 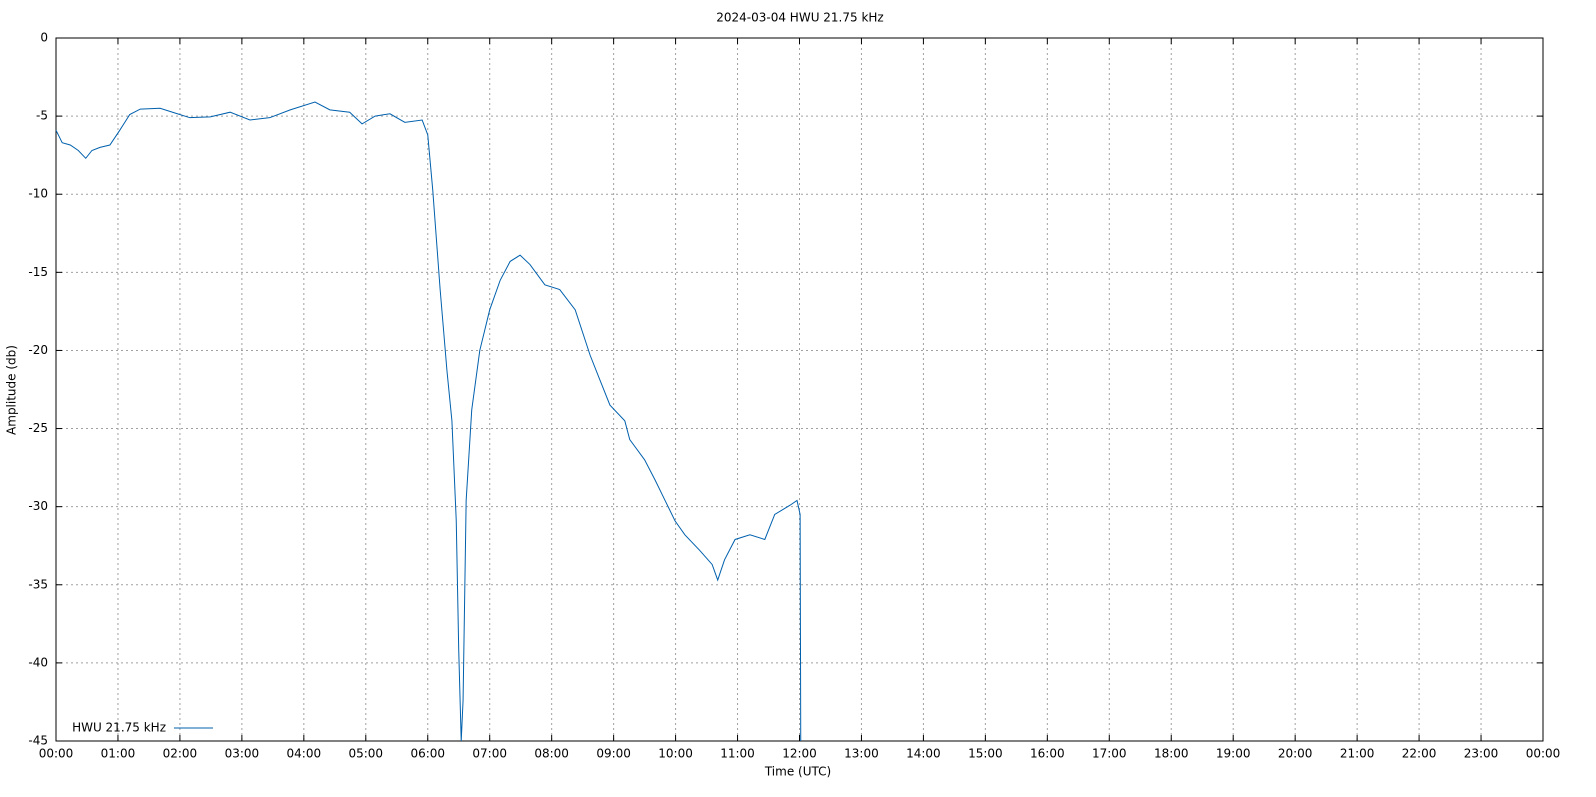 What do you see at coordinates (797, 772) in the screenshot?
I see `x-axis-label: Time (UTC)` at bounding box center [797, 772].